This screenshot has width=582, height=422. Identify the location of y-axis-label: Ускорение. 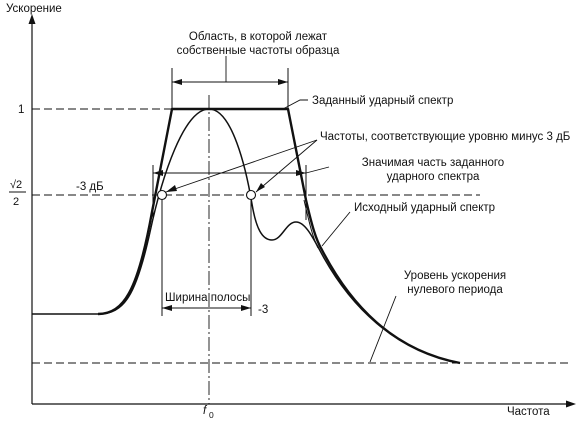
(34, 9).